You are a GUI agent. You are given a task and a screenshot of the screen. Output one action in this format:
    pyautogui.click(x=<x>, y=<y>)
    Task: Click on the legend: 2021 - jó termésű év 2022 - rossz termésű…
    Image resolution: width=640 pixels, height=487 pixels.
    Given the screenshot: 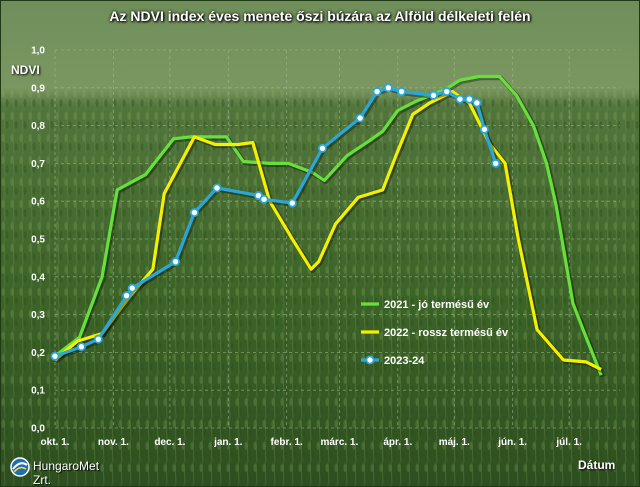 What is the action you would take?
    pyautogui.click(x=435, y=333)
    